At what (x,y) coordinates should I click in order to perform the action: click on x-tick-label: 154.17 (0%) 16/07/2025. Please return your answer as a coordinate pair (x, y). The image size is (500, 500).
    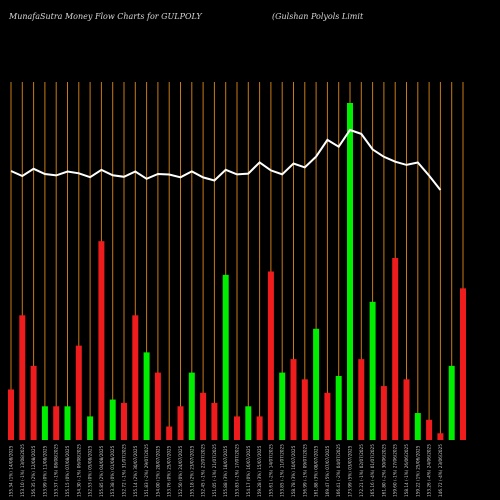
    Looking at the image, I should click on (248, 471).